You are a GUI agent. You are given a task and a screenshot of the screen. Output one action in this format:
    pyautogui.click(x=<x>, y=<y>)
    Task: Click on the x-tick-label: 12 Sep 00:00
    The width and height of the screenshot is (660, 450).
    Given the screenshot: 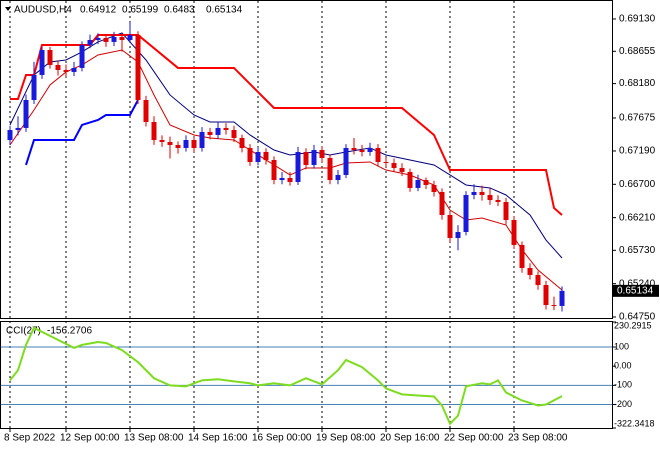 What is the action you would take?
    pyautogui.click(x=90, y=438)
    